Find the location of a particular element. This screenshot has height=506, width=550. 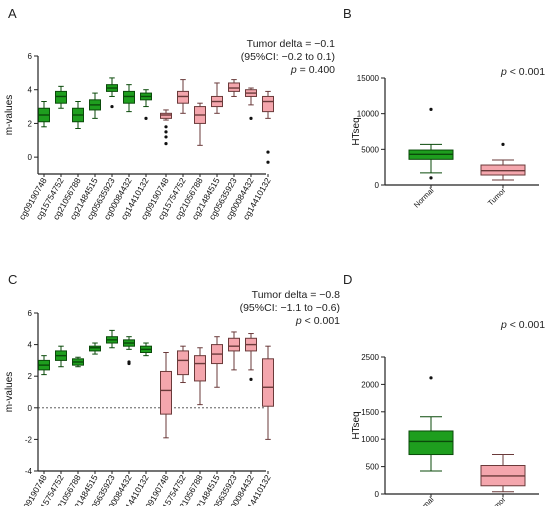

y-tick-label: 500 is located at coordinates (373, 467).